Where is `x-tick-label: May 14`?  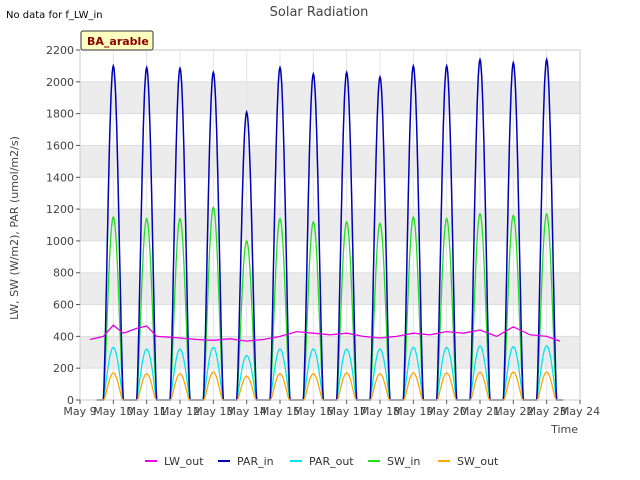
x-tick-label: May 14 is located at coordinates (247, 411).